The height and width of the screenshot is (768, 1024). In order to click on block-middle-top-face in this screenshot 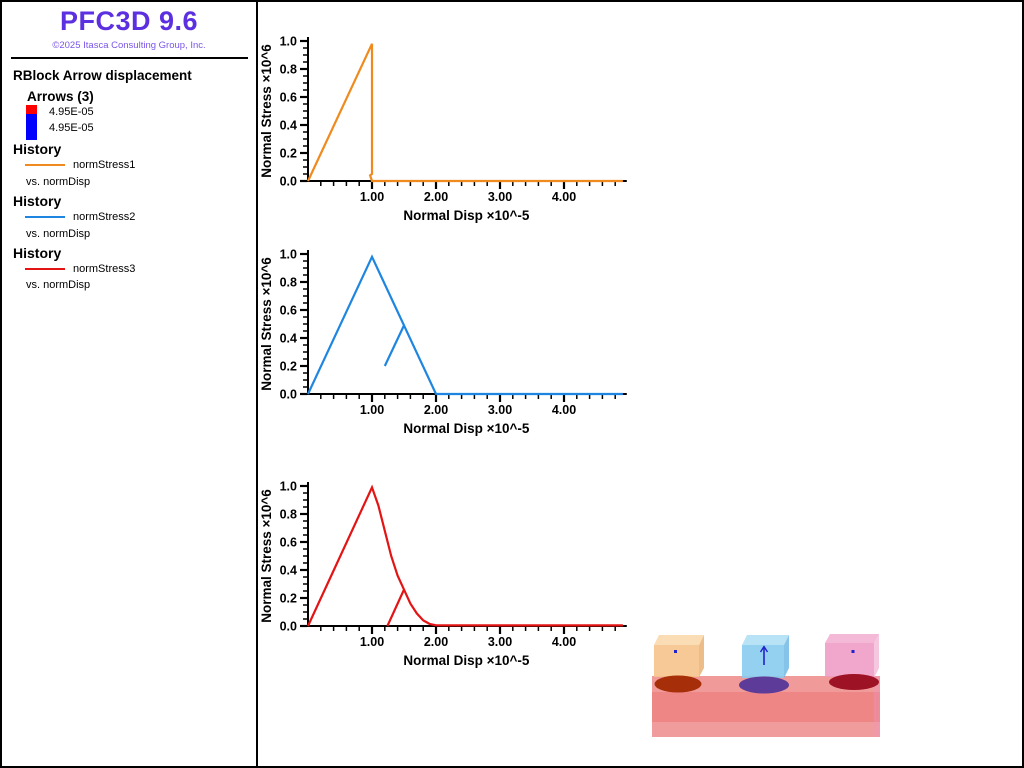, I will do `click(765, 640)`.